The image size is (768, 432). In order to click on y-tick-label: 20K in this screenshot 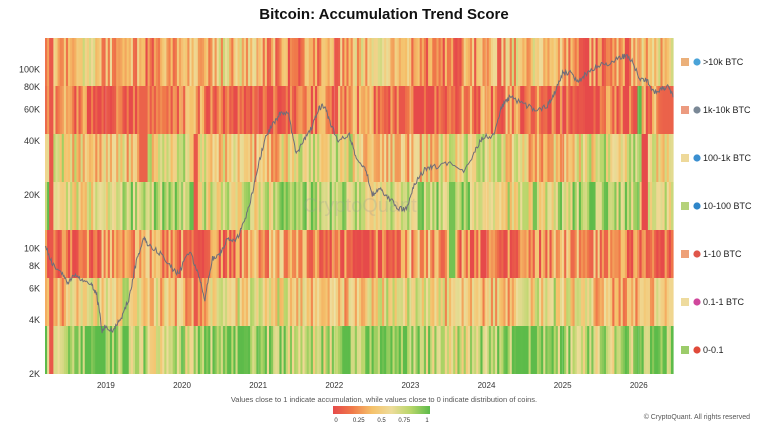, I will do `click(32, 195)`.